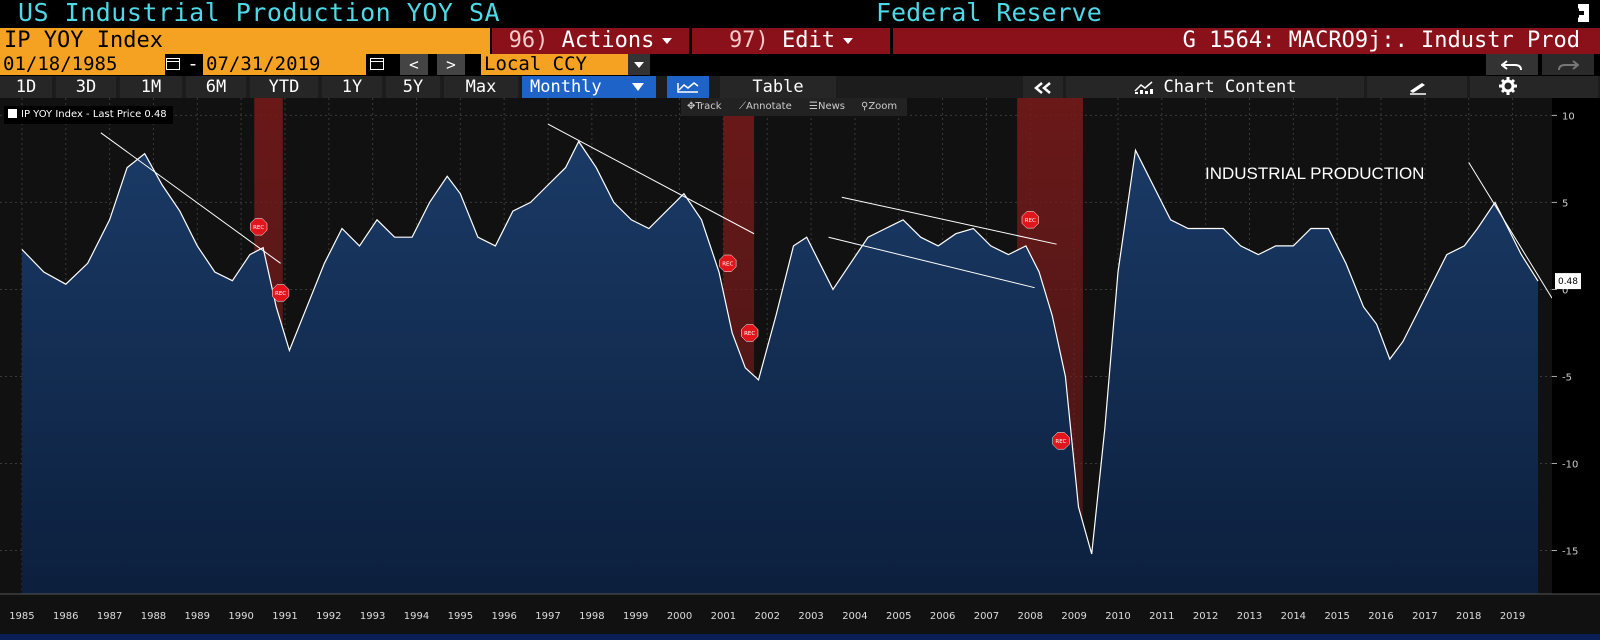 This screenshot has width=1600, height=640. What do you see at coordinates (831, 106) in the screenshot?
I see `news-label: News` at bounding box center [831, 106].